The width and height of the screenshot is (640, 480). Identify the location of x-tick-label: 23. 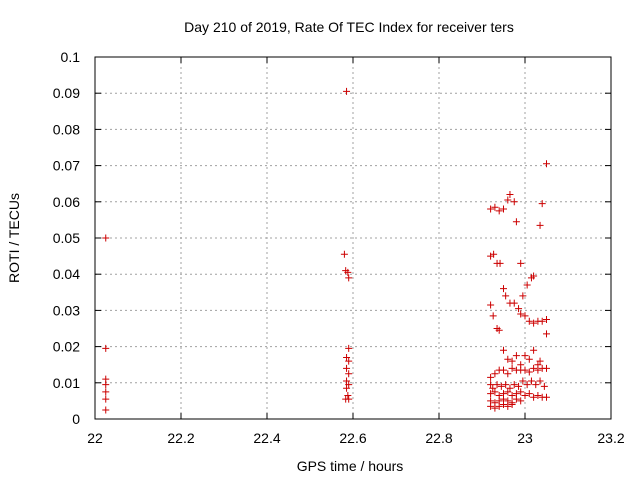
(525, 438).